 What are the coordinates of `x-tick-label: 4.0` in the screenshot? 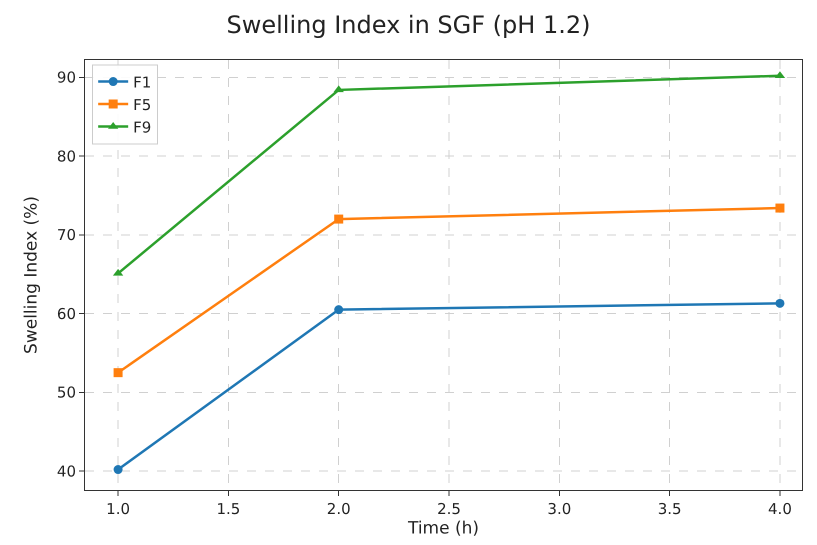 It's located at (780, 509).